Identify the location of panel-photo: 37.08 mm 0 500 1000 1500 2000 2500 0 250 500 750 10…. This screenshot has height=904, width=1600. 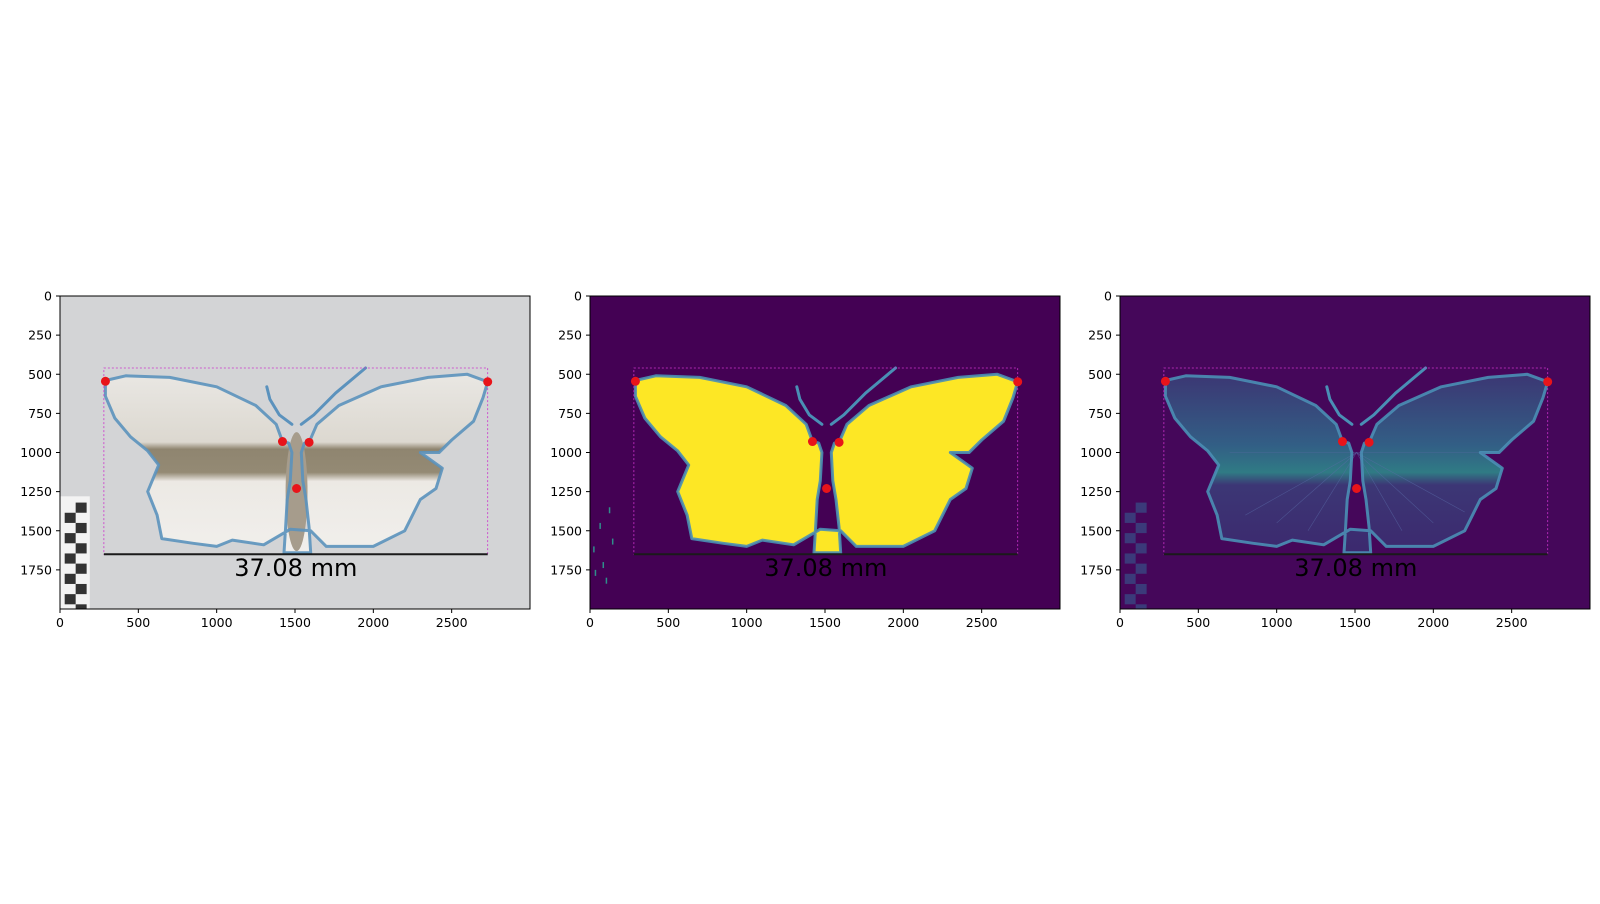
(275, 459).